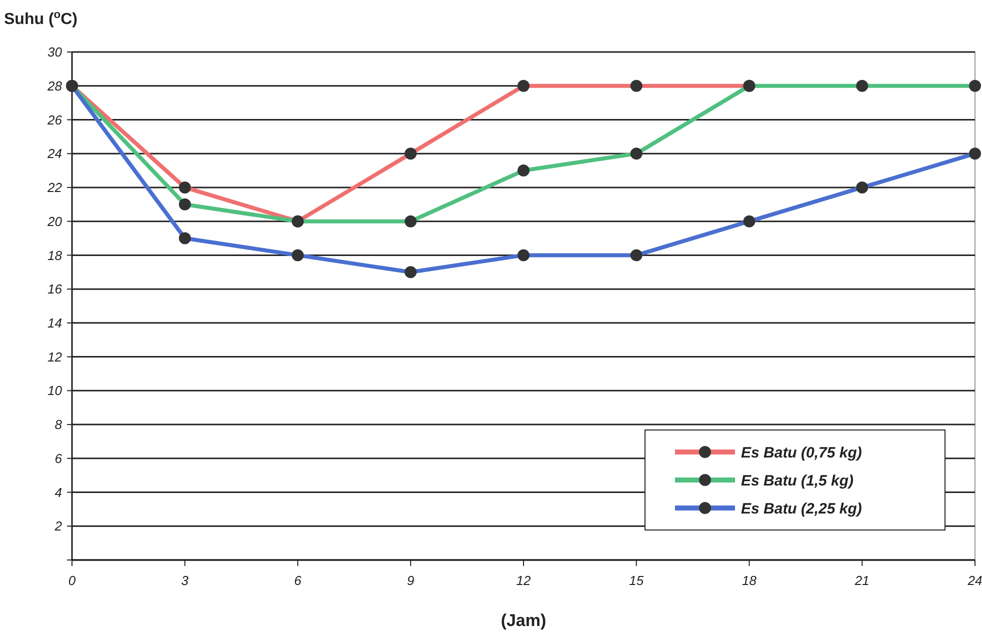 Image resolution: width=982 pixels, height=636 pixels. I want to click on x-tick-label: 0, so click(72, 580).